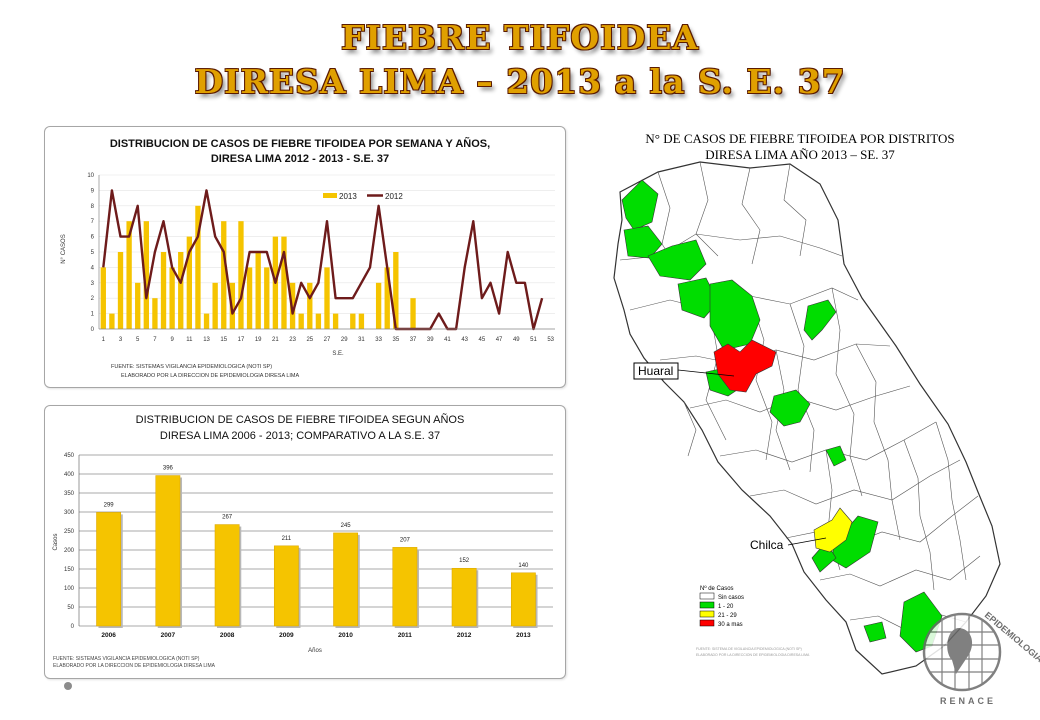  Describe the element at coordinates (707, 623) in the screenshot. I see `legend-swatch-30-plus` at that location.